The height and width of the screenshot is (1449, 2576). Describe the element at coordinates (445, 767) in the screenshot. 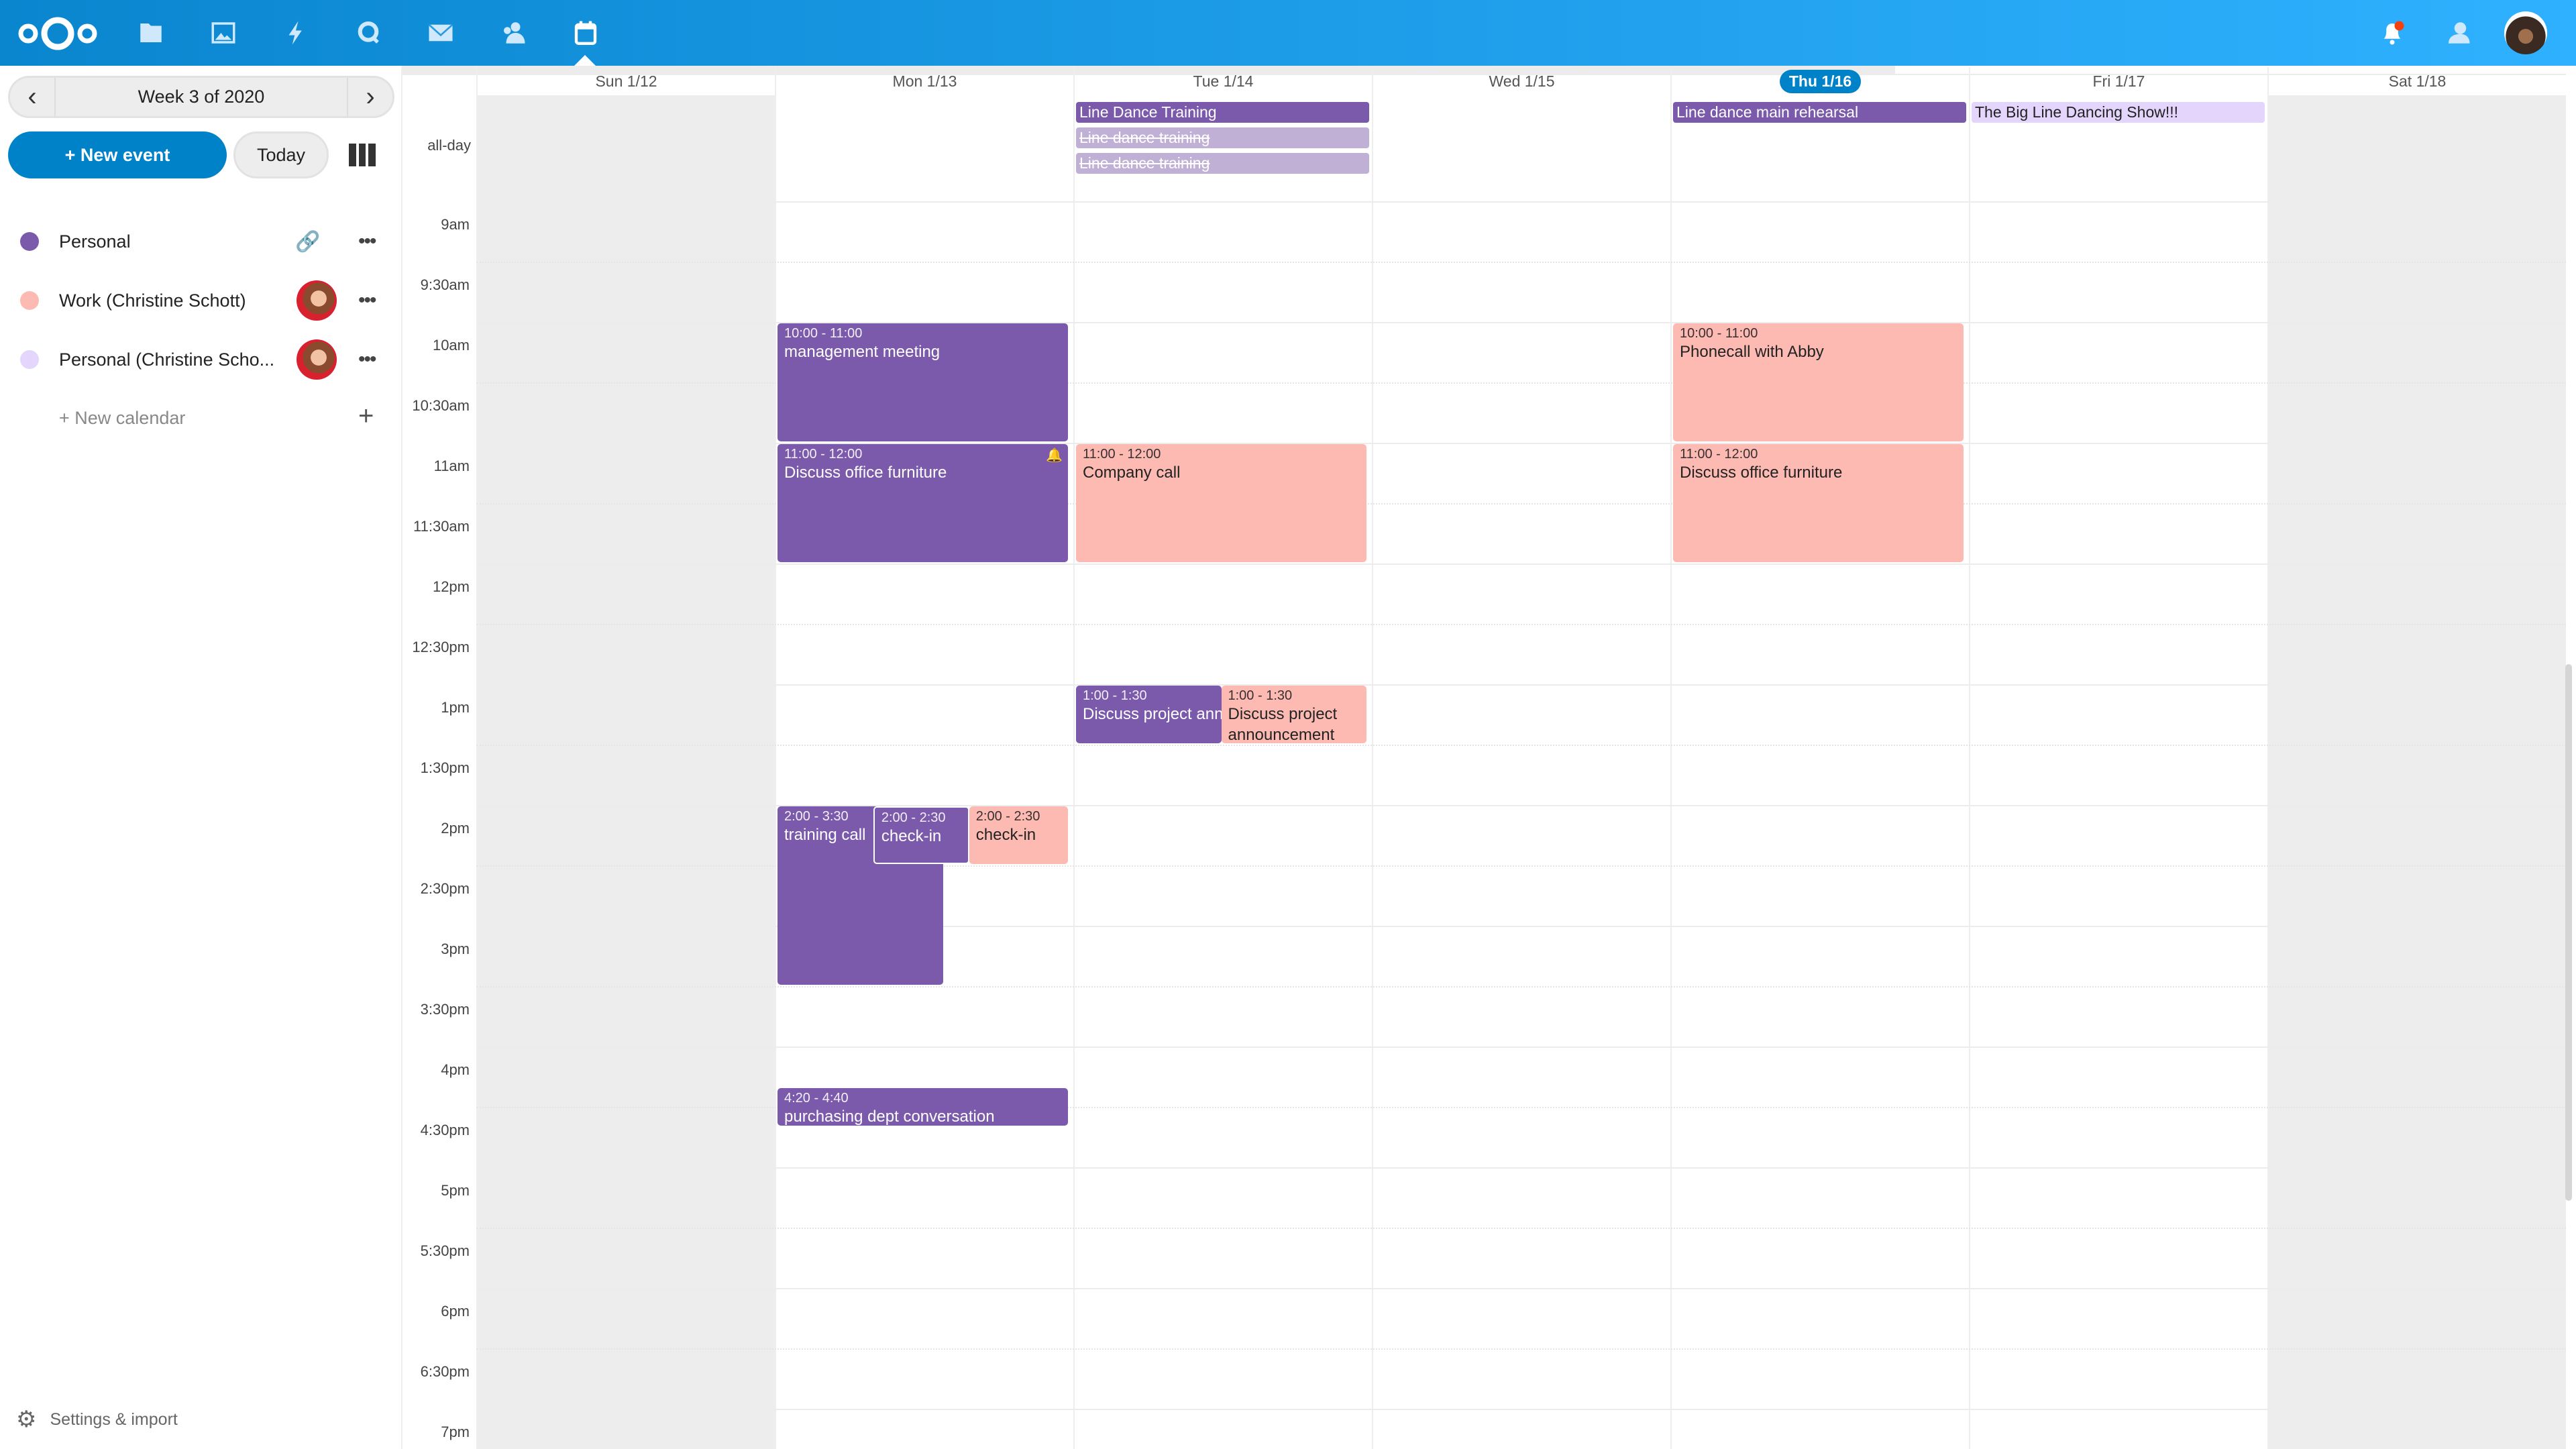

I see `time-label: 1:30pm` at that location.